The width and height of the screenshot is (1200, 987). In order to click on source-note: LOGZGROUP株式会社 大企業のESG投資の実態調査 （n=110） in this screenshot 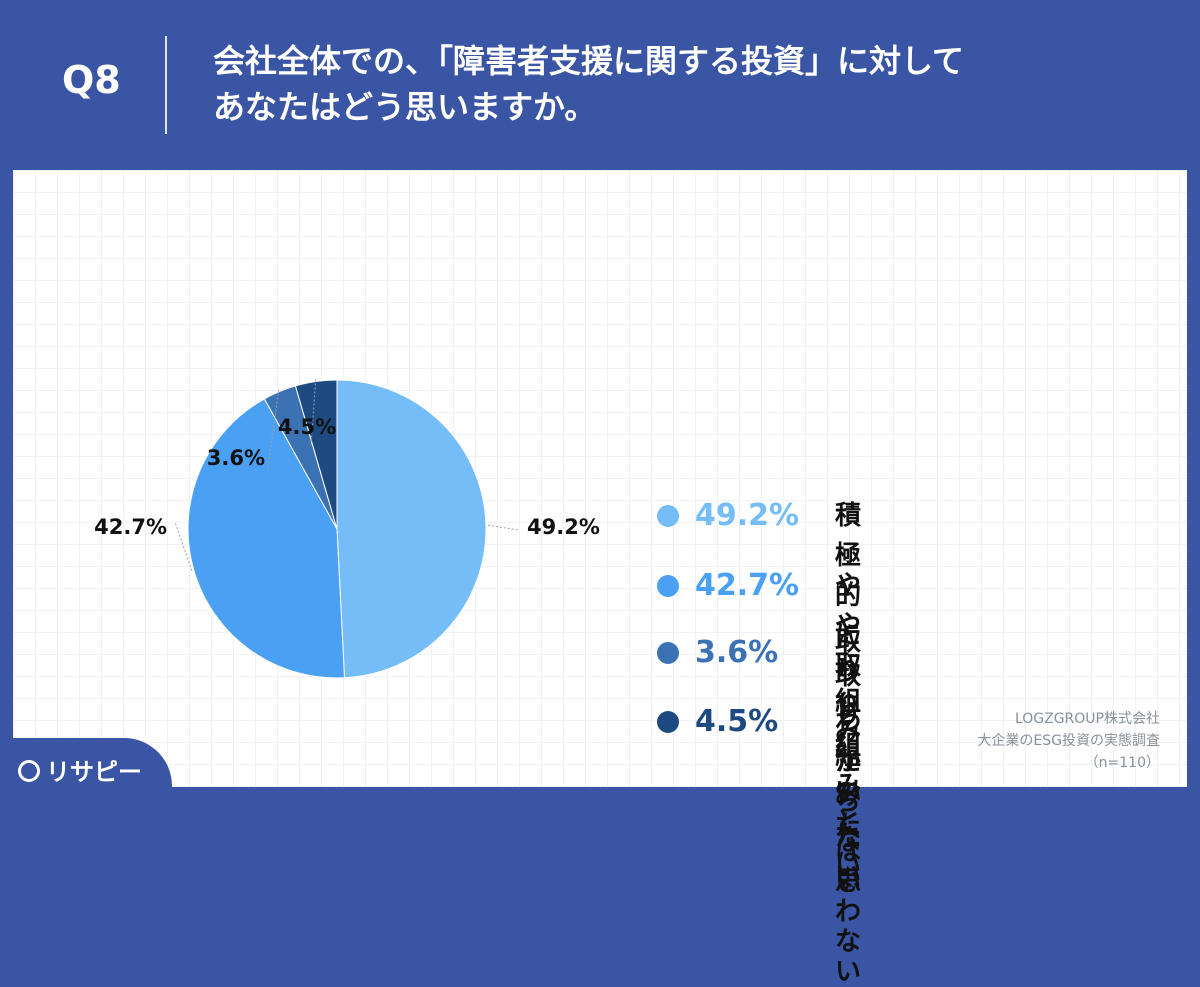, I will do `click(1068, 741)`.